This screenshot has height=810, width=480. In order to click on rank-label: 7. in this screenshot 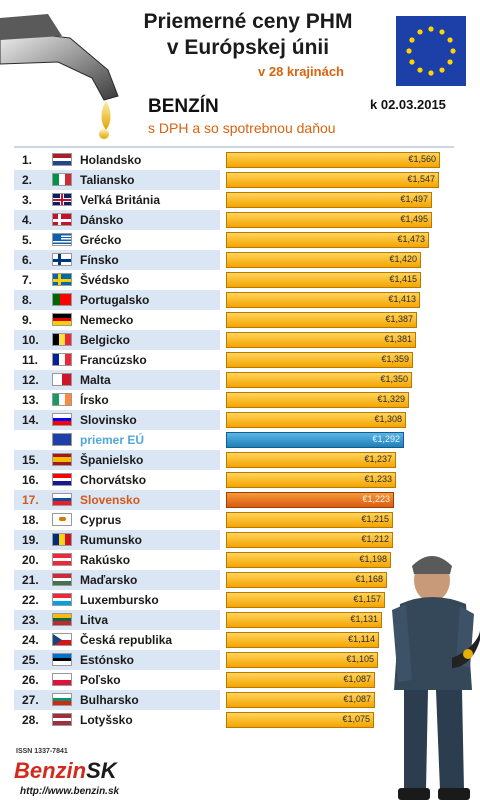, I will do `click(27, 280)`.